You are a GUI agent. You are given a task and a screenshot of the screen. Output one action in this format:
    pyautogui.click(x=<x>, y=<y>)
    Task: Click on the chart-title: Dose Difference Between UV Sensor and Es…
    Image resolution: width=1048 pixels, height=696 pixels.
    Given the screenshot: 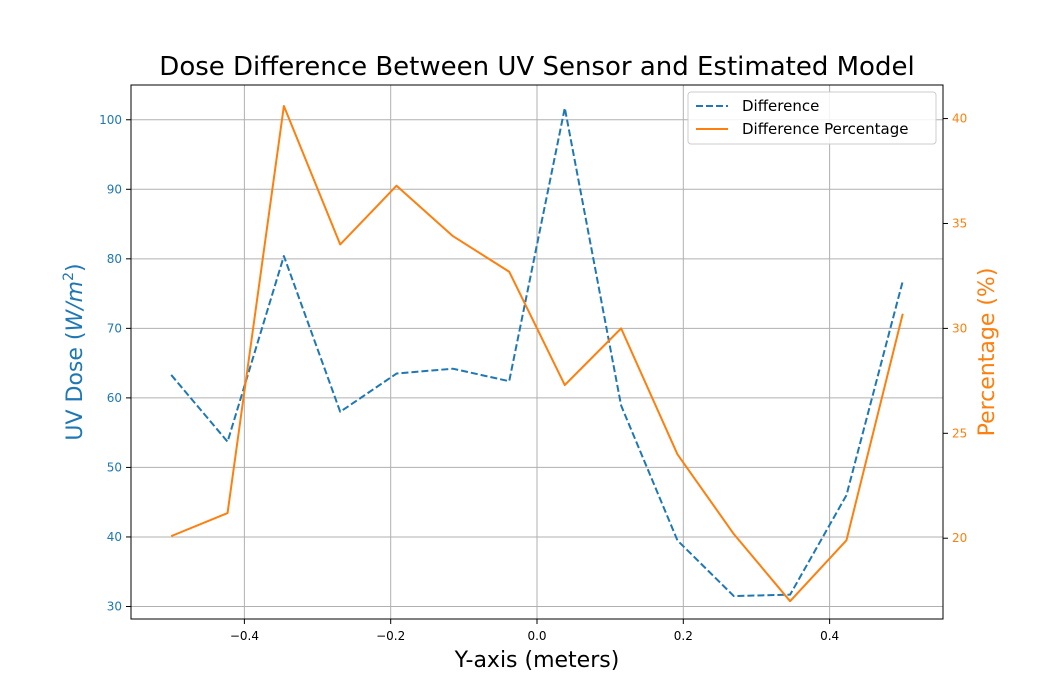 What is the action you would take?
    pyautogui.click(x=536, y=67)
    